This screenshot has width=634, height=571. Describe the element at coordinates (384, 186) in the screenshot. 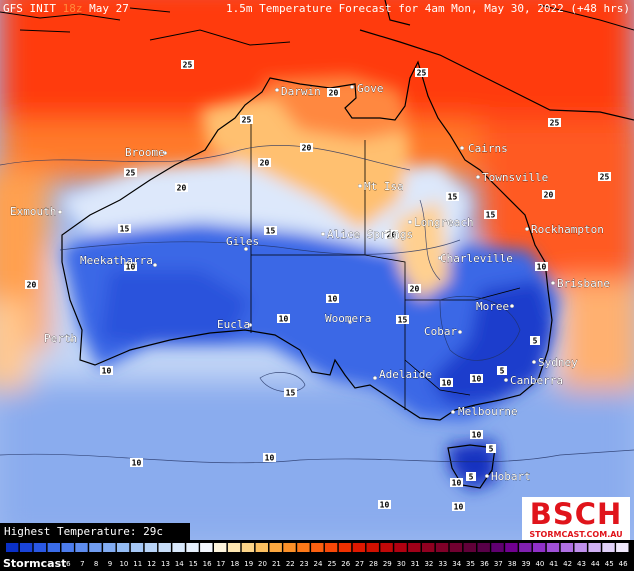

I see `svg-text: Mt Isa` at that location.